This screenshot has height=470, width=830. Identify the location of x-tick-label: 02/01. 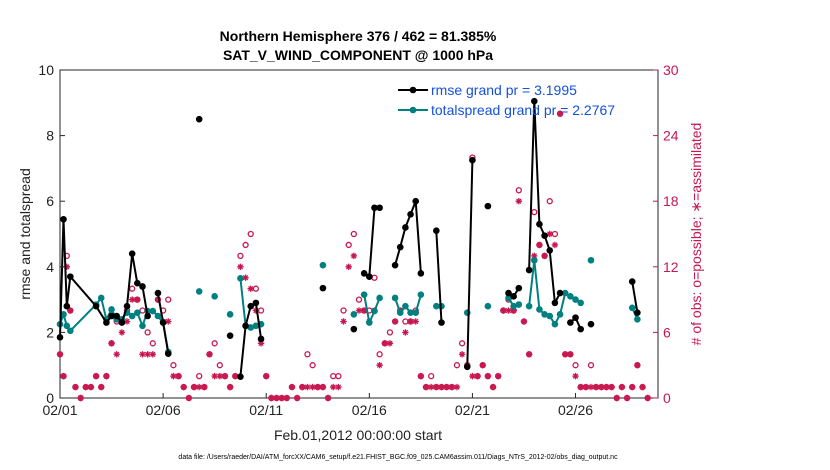
(59, 410).